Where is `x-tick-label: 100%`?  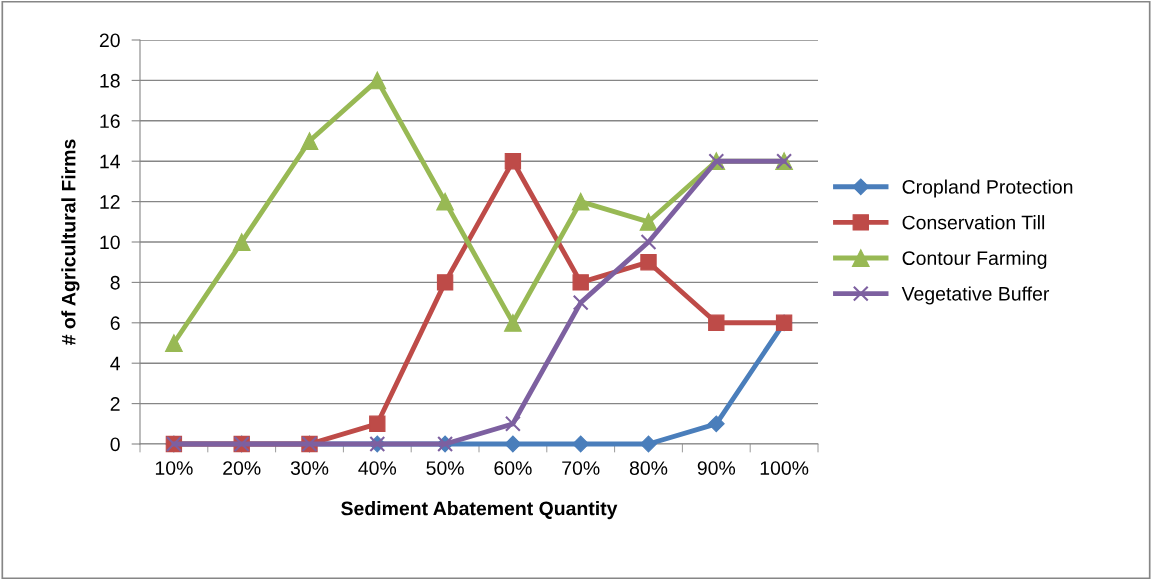 x-tick-label: 100% is located at coordinates (784, 468).